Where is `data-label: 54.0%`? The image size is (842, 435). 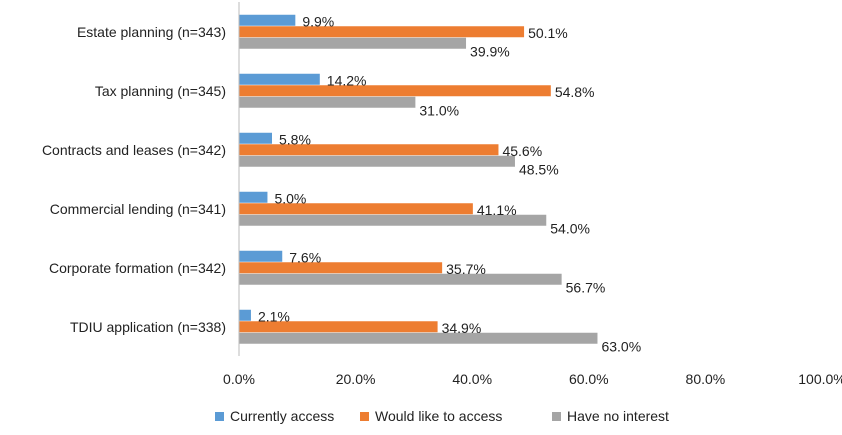 data-label: 54.0% is located at coordinates (570, 228).